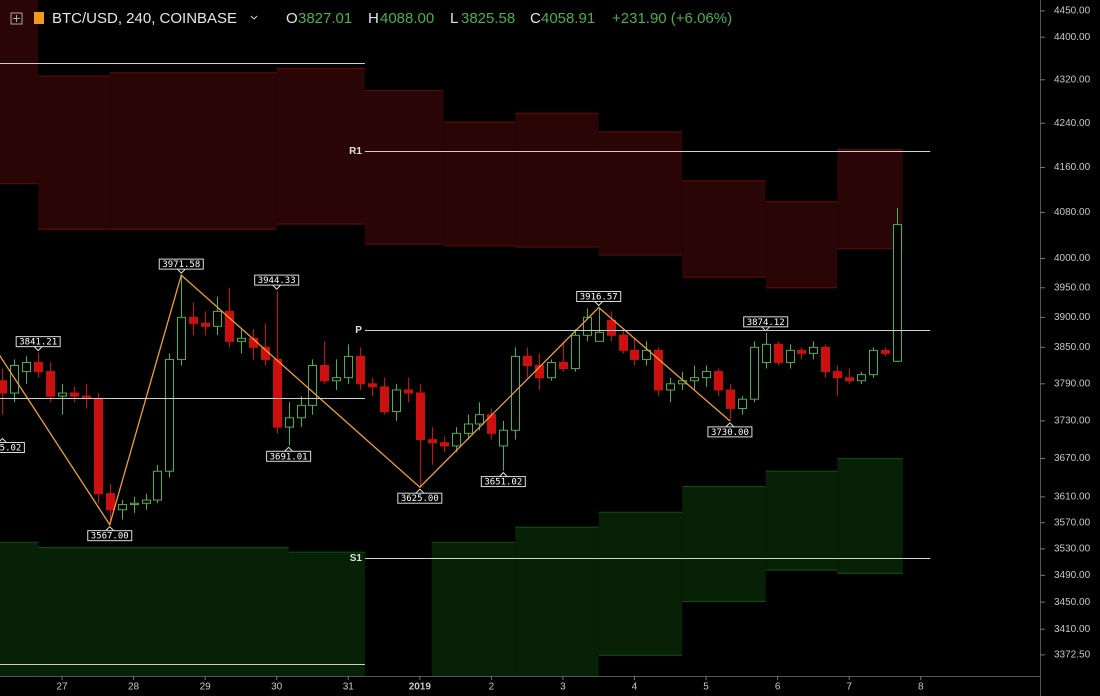  I want to click on swing-label: 3651.02, so click(503, 479).